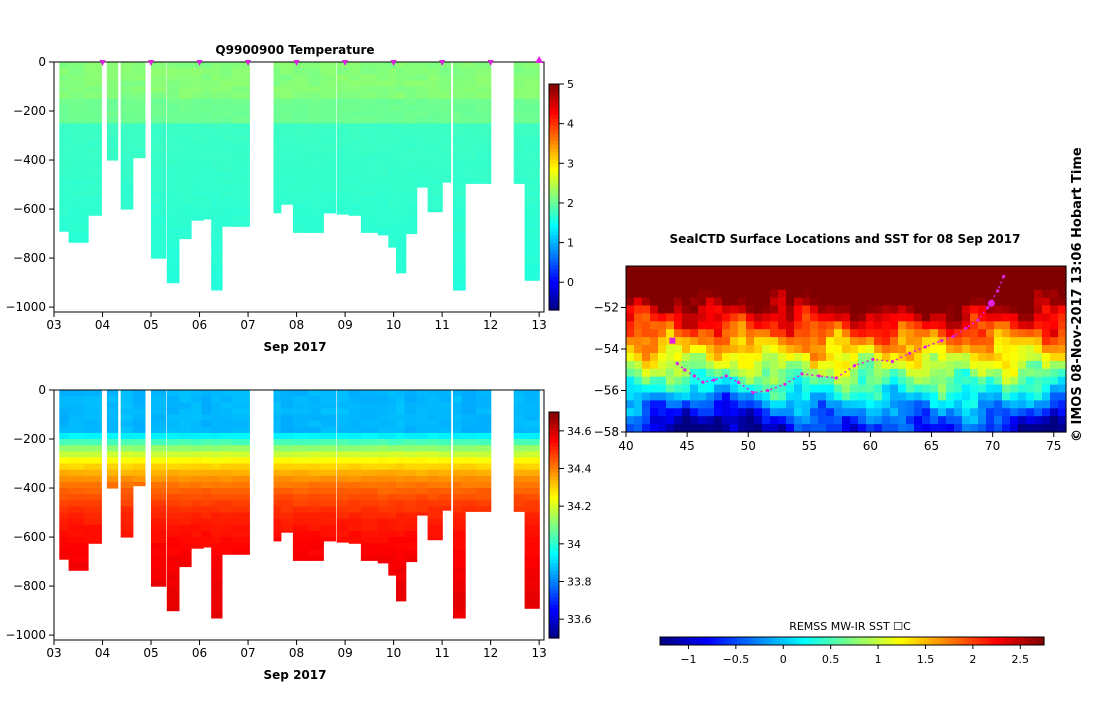 The image size is (1099, 704). What do you see at coordinates (490, 653) in the screenshot?
I see `x-tick-label: 12` at bounding box center [490, 653].